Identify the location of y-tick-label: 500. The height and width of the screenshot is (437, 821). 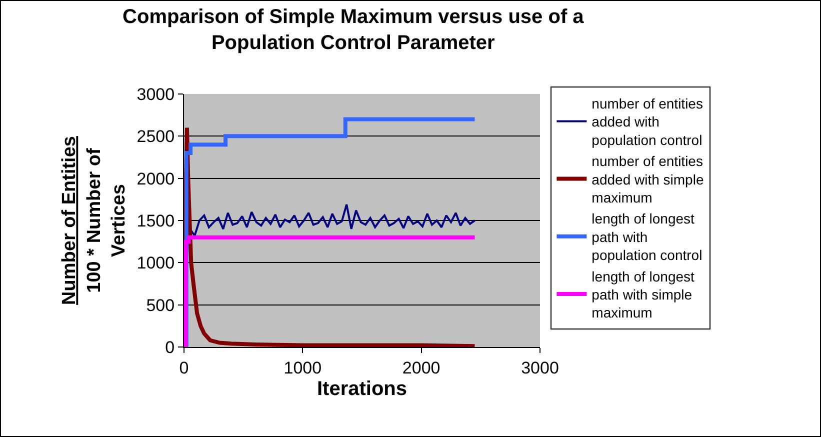
(160, 305).